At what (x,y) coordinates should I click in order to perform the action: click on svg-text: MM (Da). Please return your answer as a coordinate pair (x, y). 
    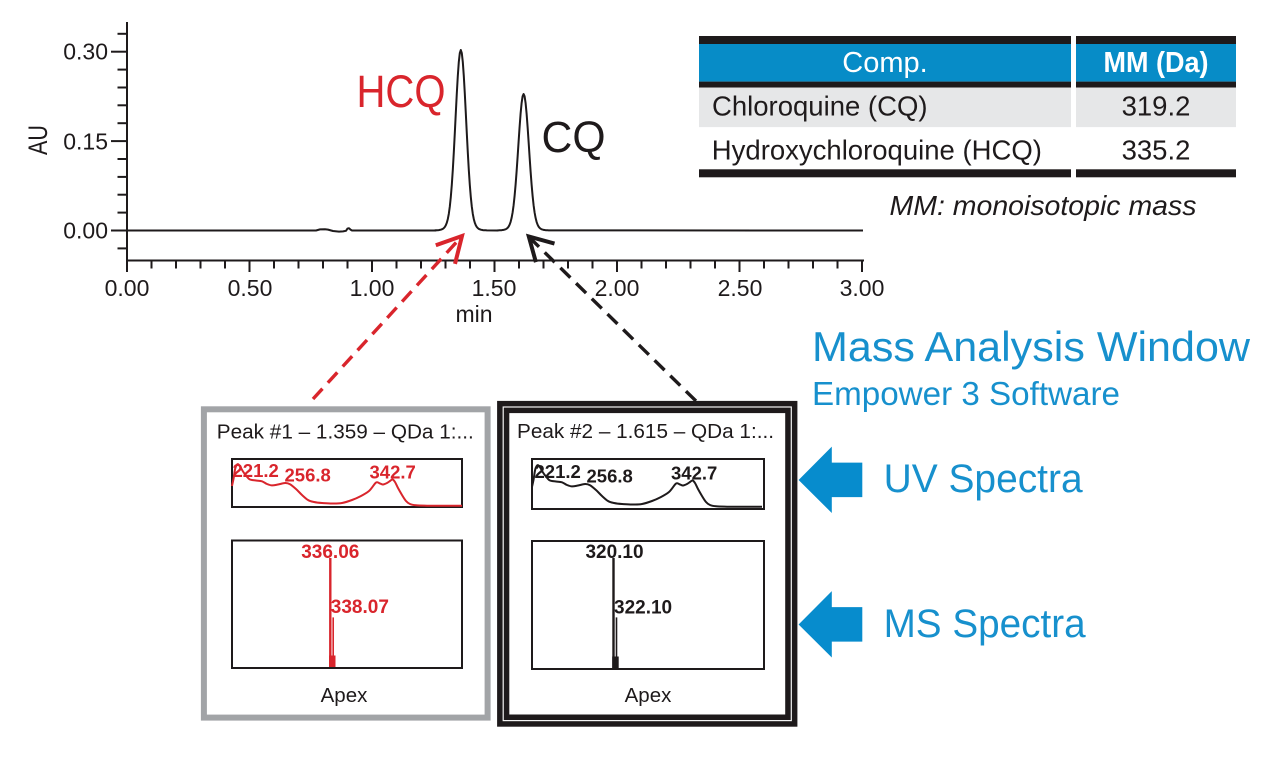
    Looking at the image, I should click on (1156, 63).